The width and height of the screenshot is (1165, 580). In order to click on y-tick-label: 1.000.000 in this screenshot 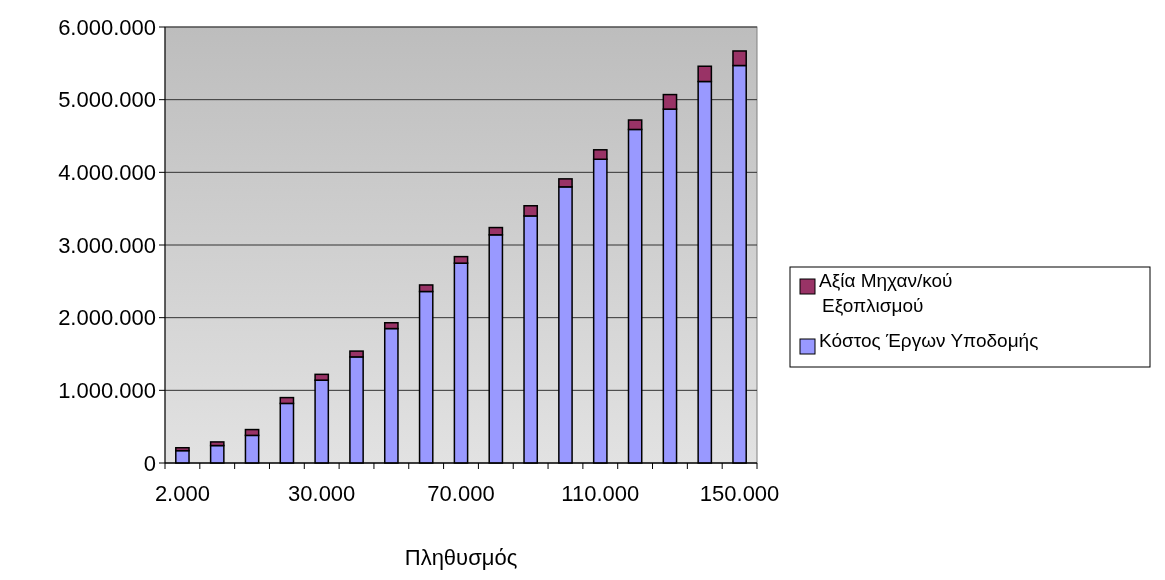, I will do `click(107, 391)`.